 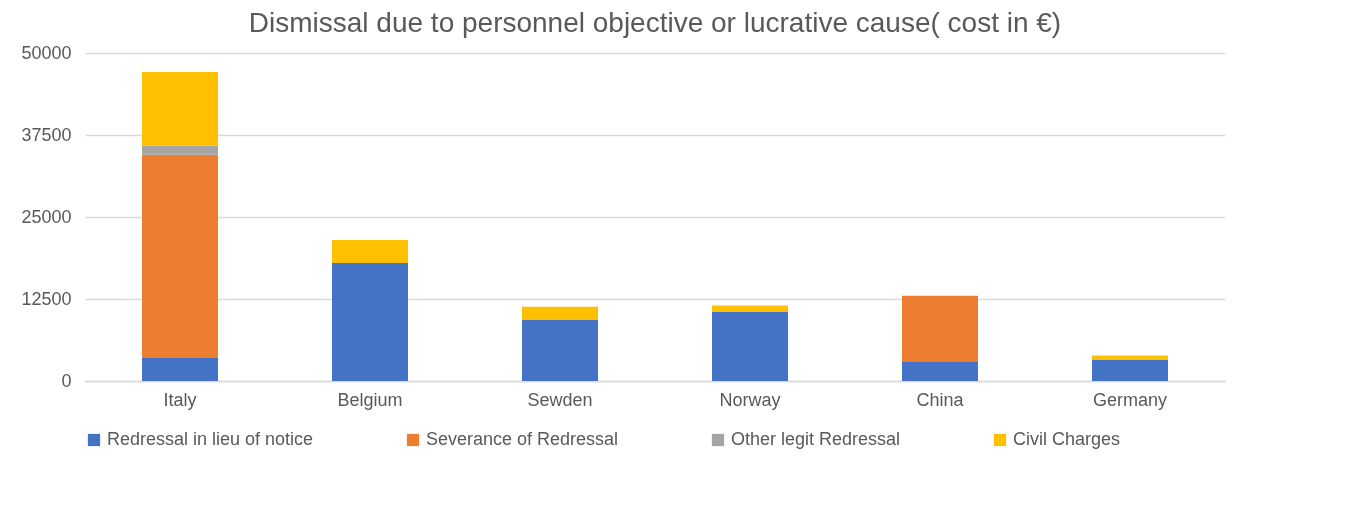 What do you see at coordinates (46, 216) in the screenshot?
I see `y-tick-label: 25000` at bounding box center [46, 216].